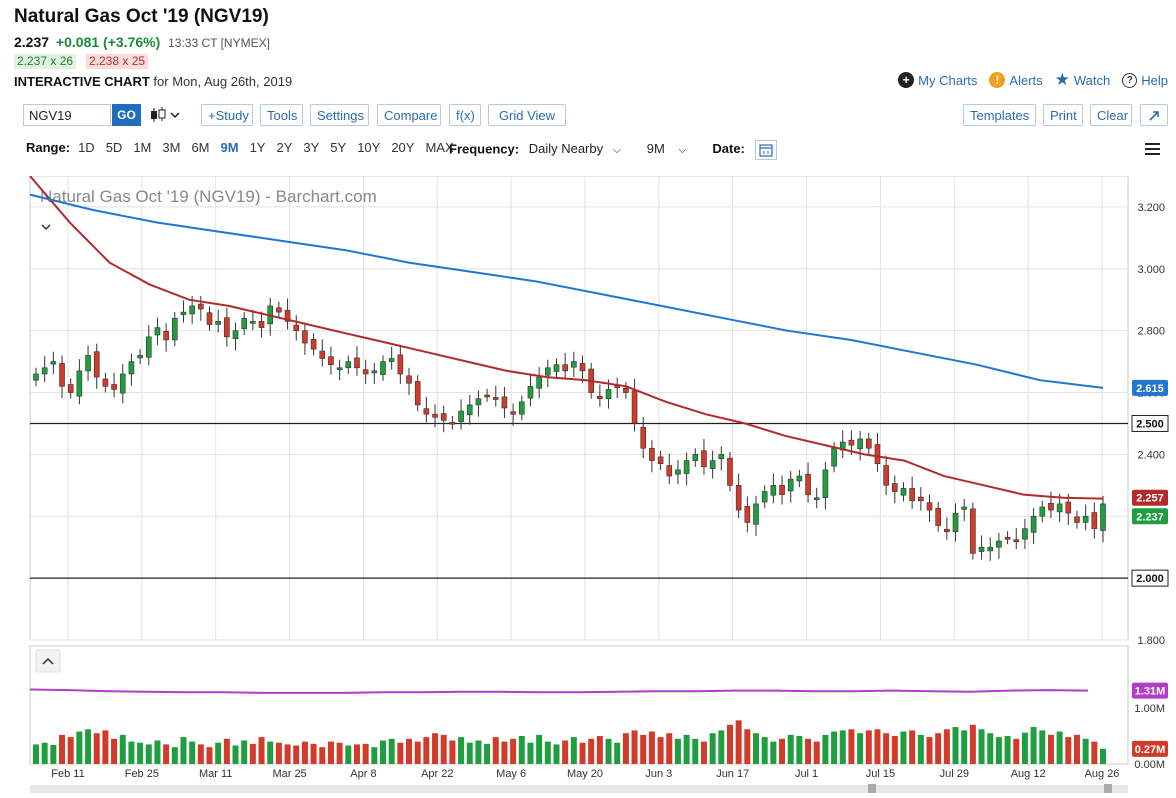  Describe the element at coordinates (229, 147) in the screenshot. I see `range-option-9m: 9M` at that location.